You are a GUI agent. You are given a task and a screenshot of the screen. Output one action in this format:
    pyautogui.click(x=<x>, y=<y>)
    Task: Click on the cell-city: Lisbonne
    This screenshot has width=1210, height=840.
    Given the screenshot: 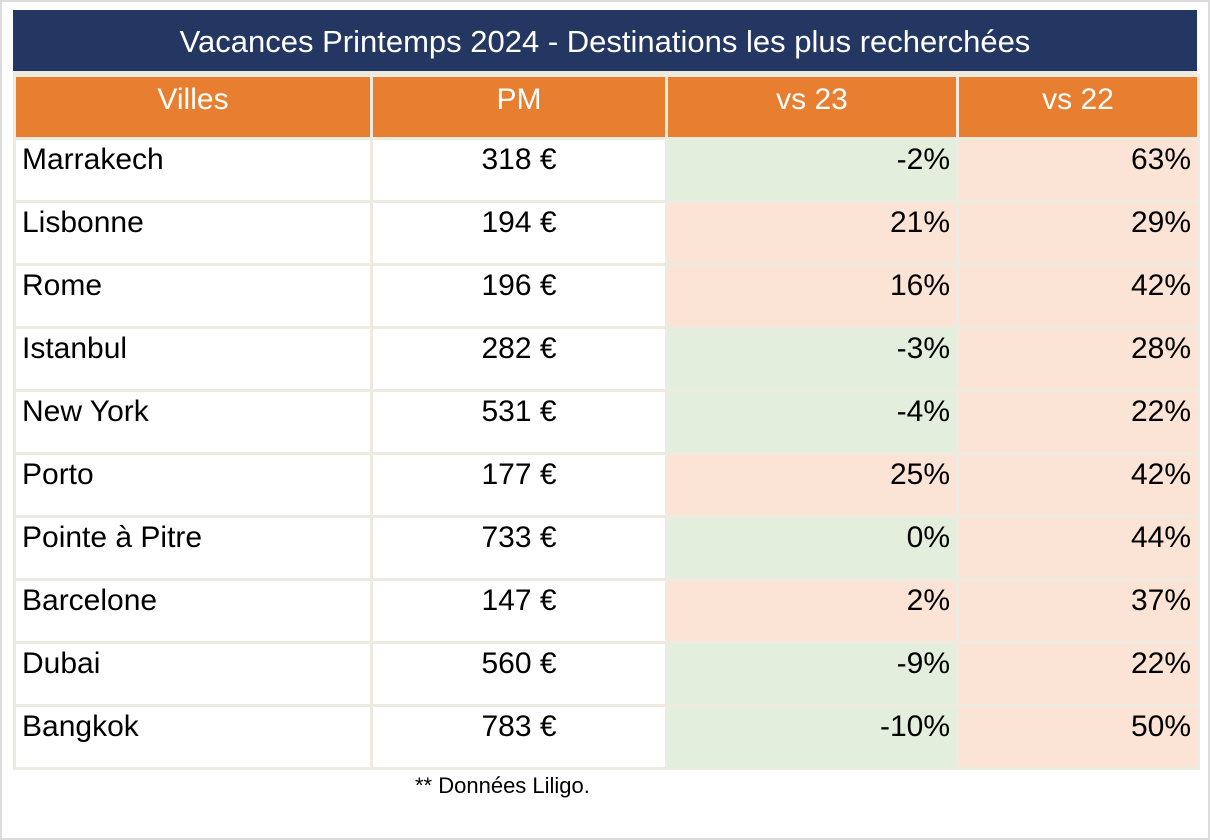 What is the action you would take?
    pyautogui.click(x=193, y=233)
    